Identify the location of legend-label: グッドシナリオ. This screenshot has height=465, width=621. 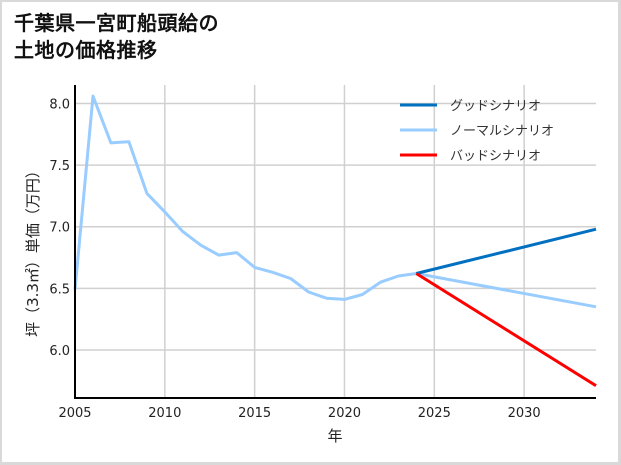
(495, 106).